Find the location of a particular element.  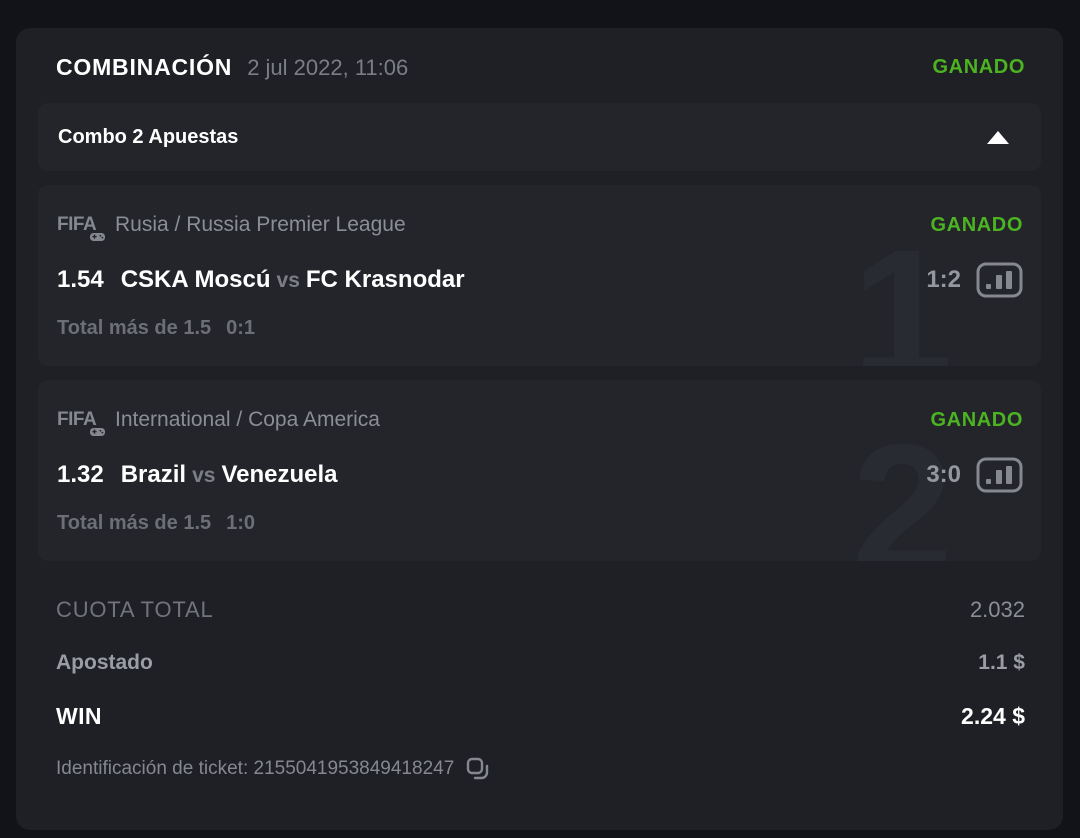

bet-league-row: FIFA International / Copa America GANADO is located at coordinates (540, 421).